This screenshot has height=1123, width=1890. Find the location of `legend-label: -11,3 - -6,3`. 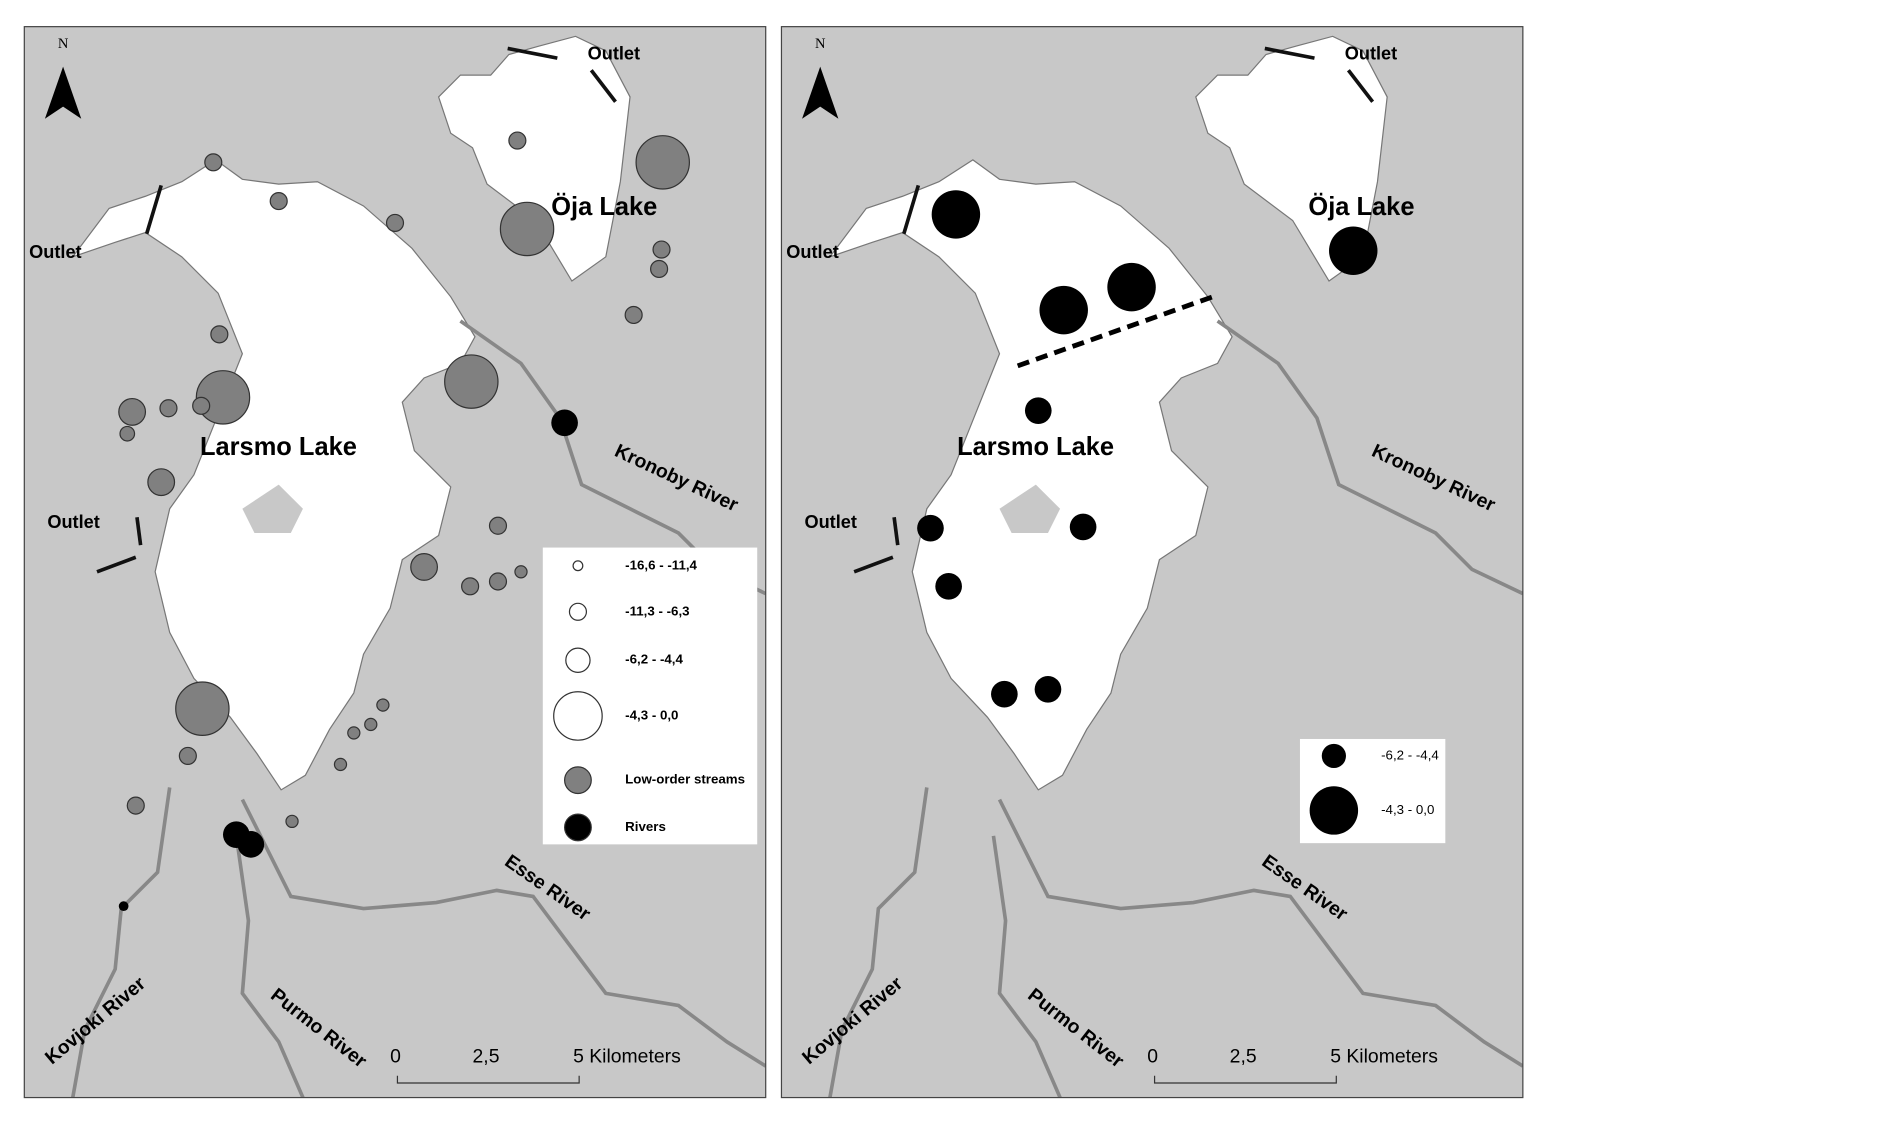

legend-label: -11,3 - -6,3 is located at coordinates (657, 610).